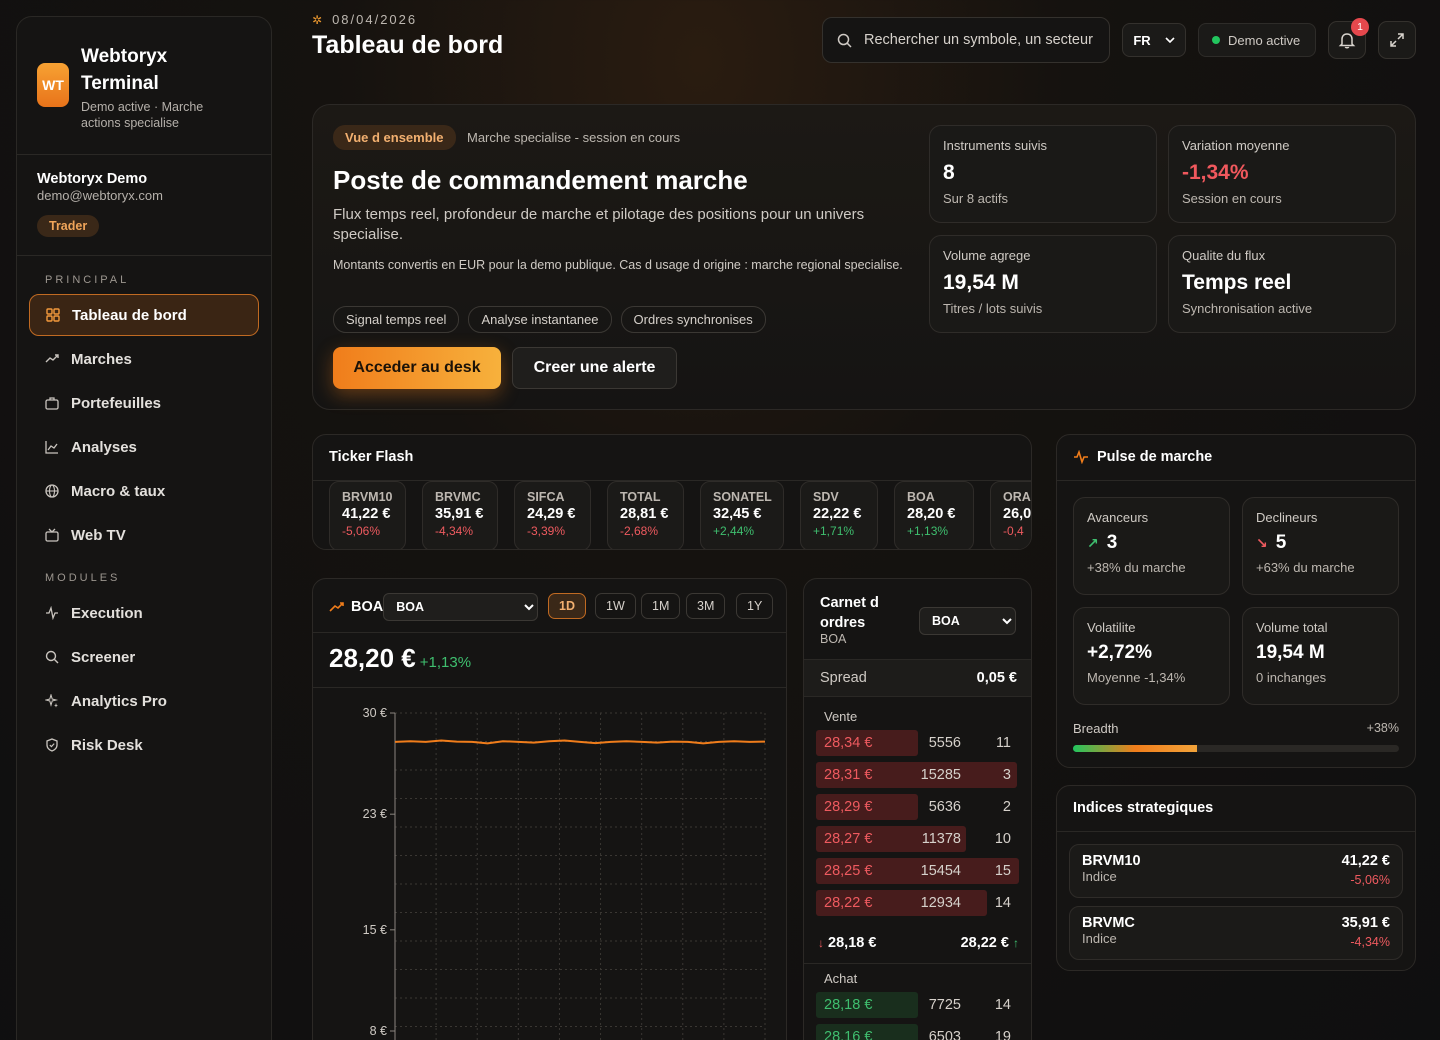 The width and height of the screenshot is (1440, 1040). I want to click on nav-item-marches: Marches, so click(144, 359).